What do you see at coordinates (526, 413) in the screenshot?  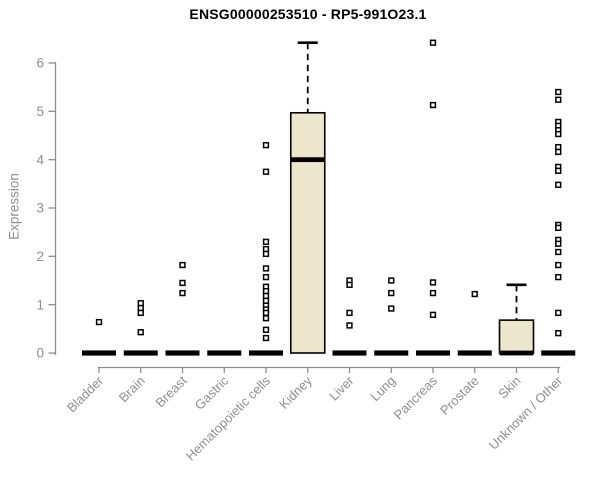 I see `x-category-label-unknown-other: Unknown / Other` at bounding box center [526, 413].